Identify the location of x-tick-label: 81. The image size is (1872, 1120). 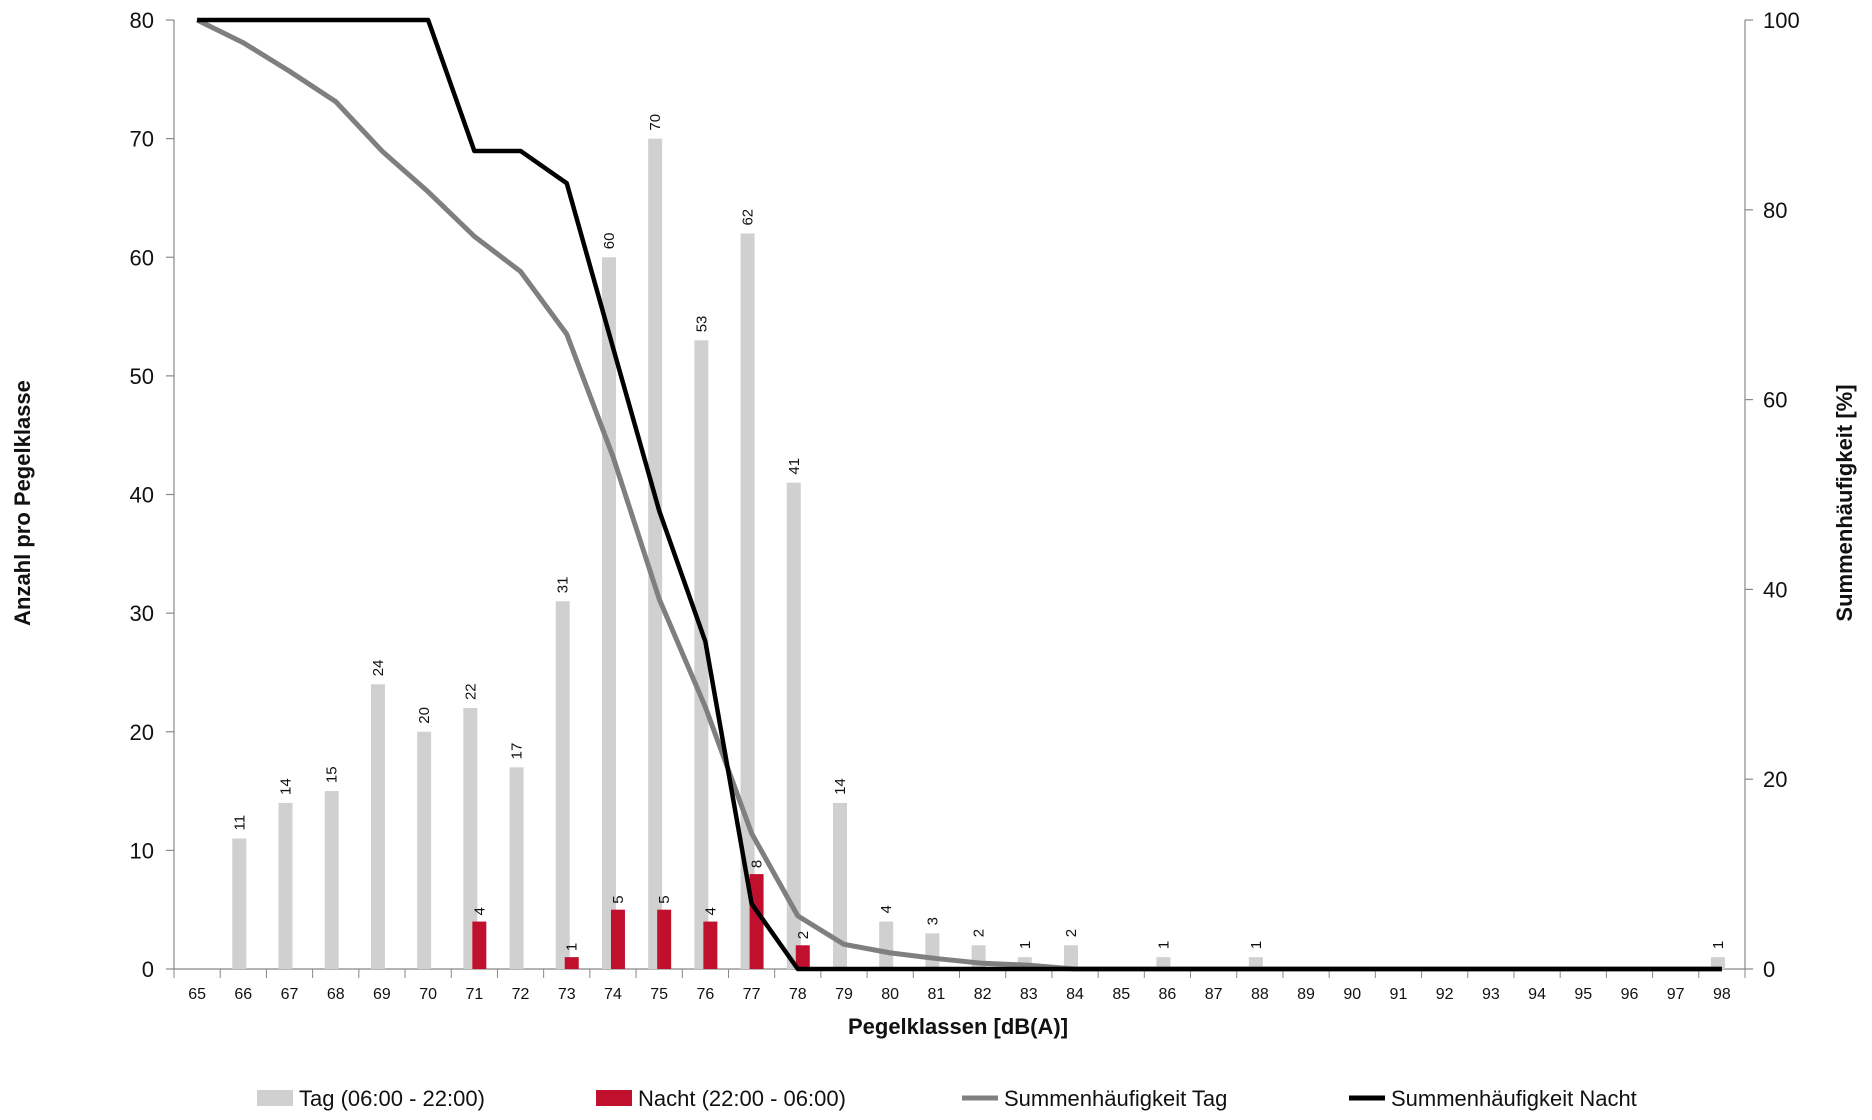
(936, 994).